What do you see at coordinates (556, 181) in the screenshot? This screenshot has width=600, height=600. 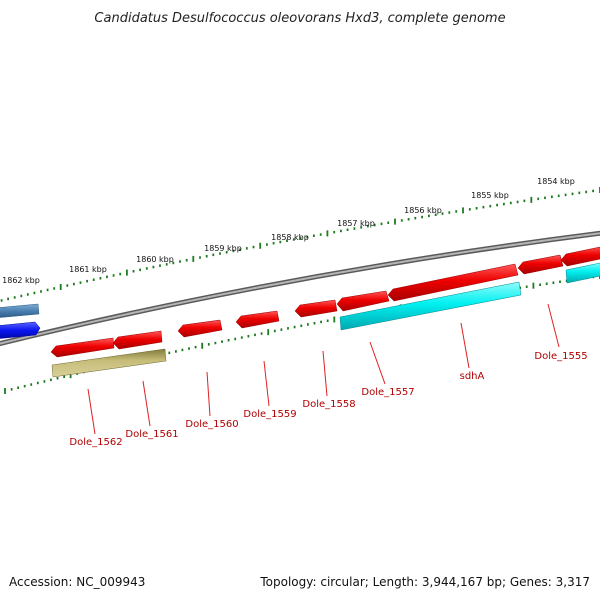 I see `tick-label: 1854 kbp` at bounding box center [556, 181].